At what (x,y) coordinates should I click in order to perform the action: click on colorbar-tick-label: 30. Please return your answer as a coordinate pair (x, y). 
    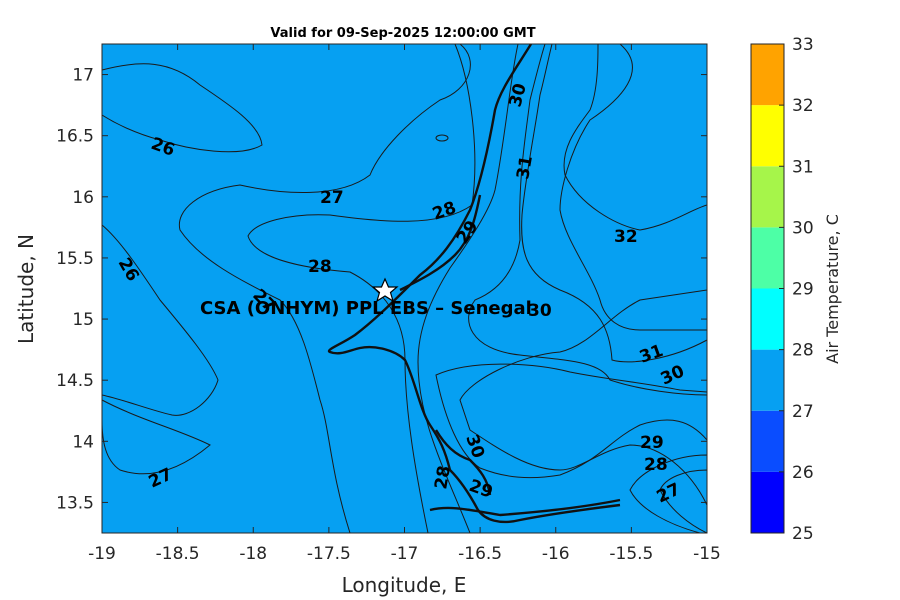
    Looking at the image, I should click on (803, 228).